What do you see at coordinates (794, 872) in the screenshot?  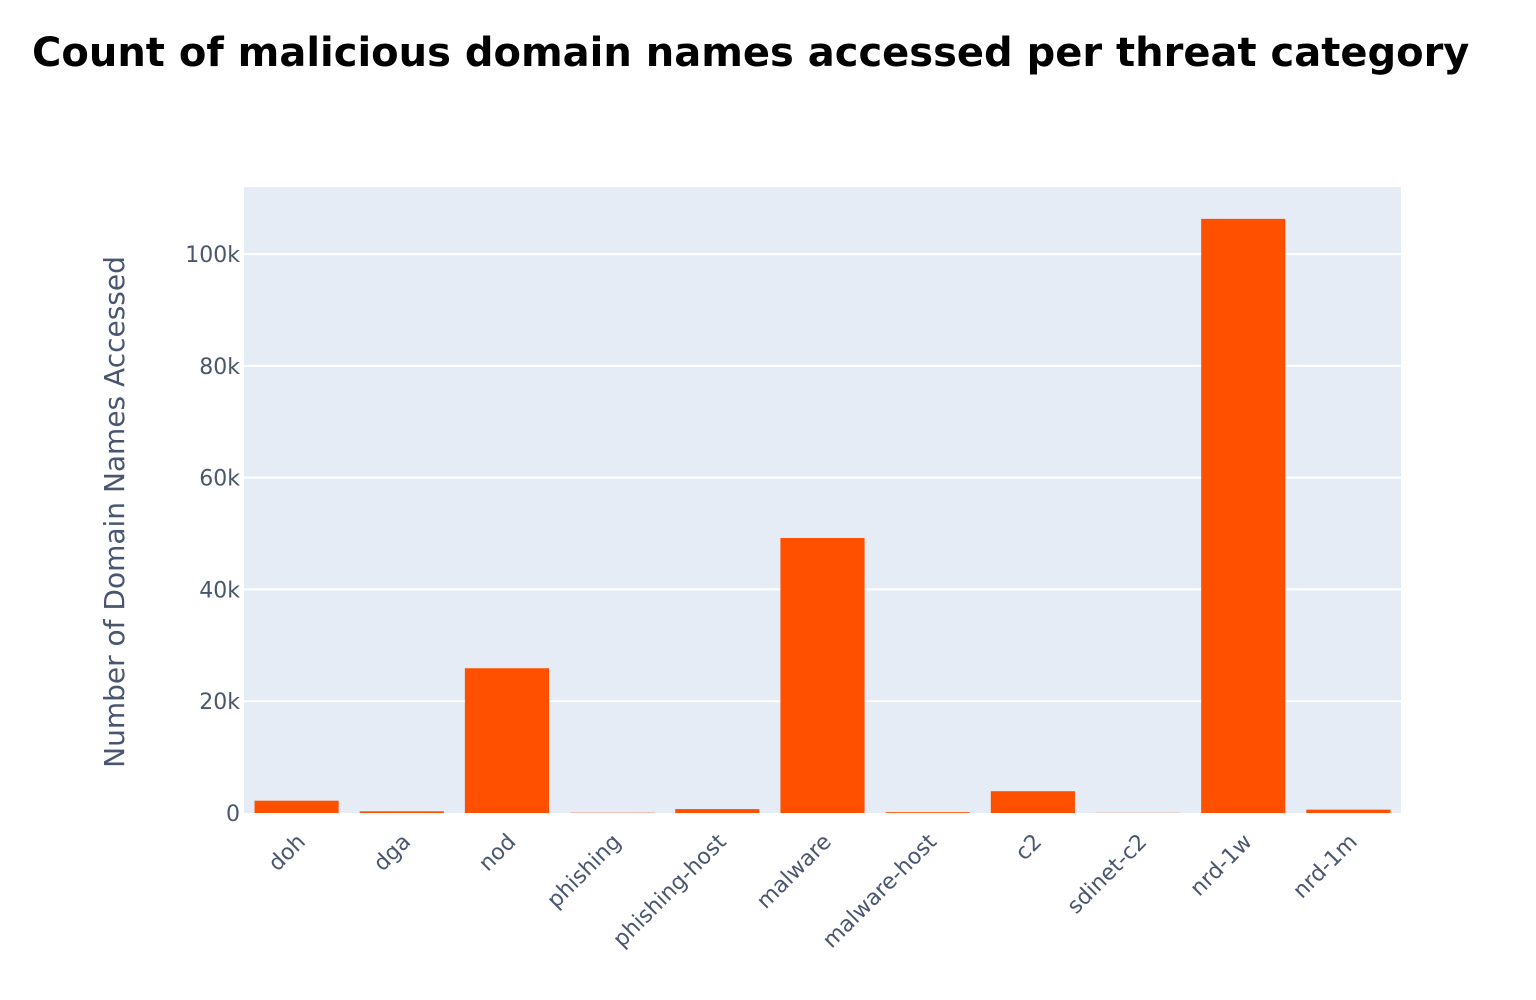 I see `x-tick-label-malware: malware` at bounding box center [794, 872].